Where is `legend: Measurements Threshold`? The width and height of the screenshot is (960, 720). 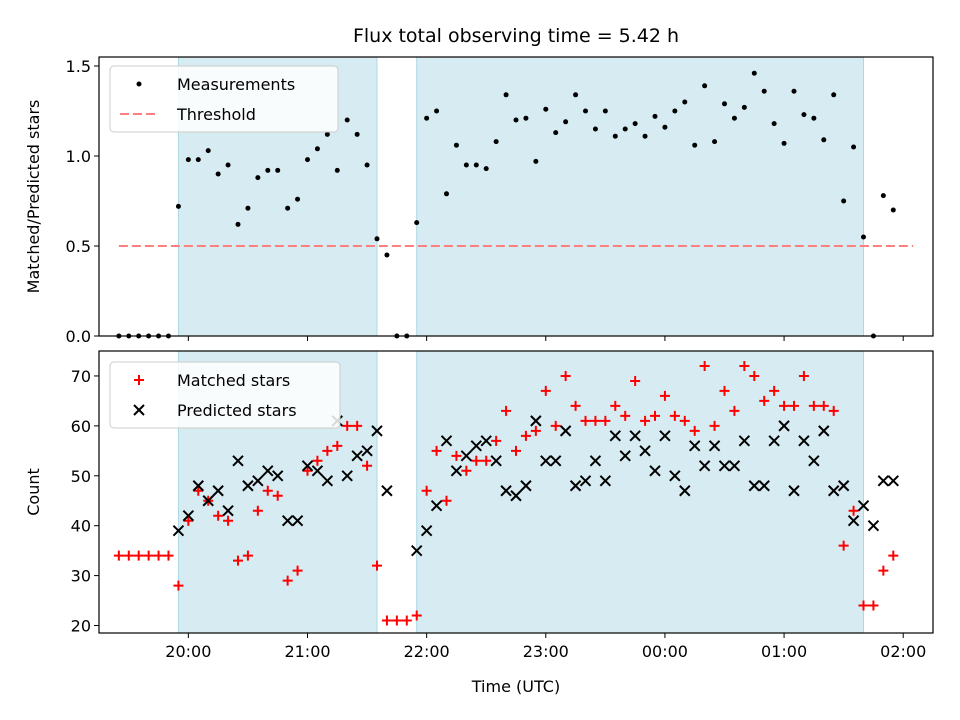
legend: Measurements Threshold is located at coordinates (224, 99).